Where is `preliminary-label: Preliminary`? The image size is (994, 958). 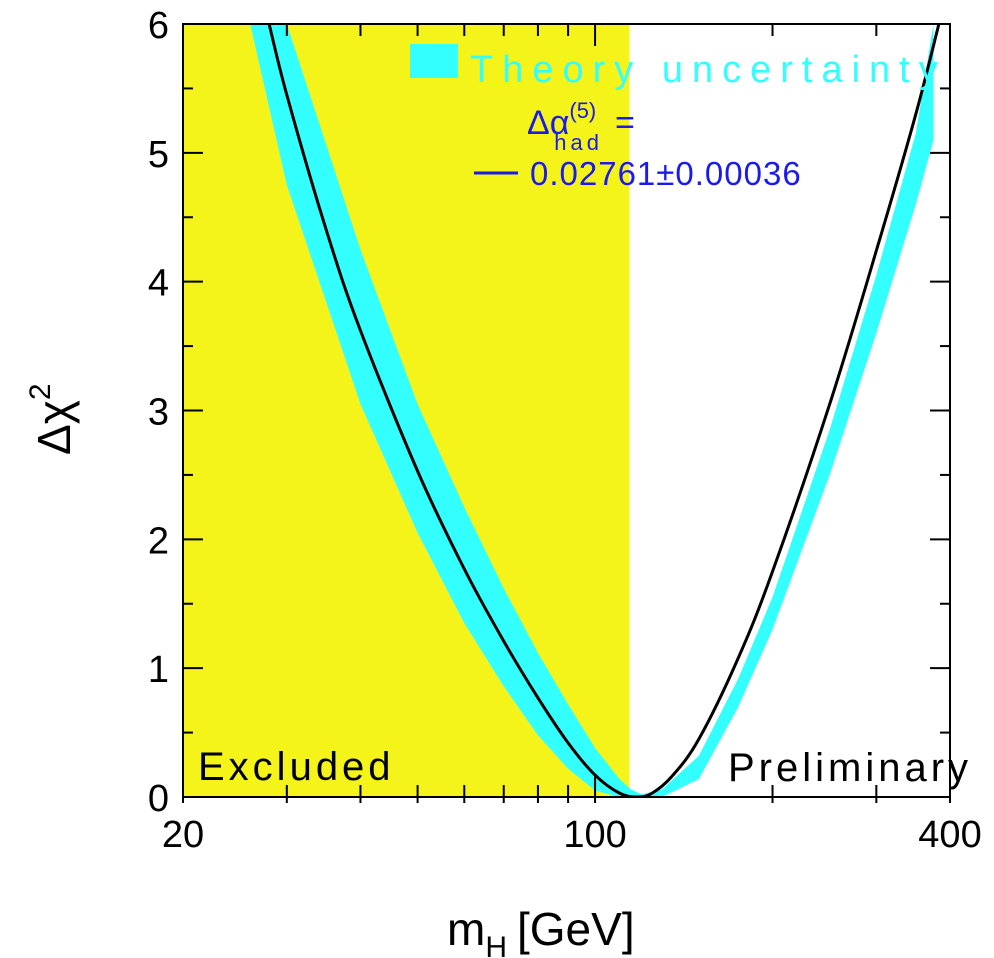 preliminary-label: Preliminary is located at coordinates (850, 768).